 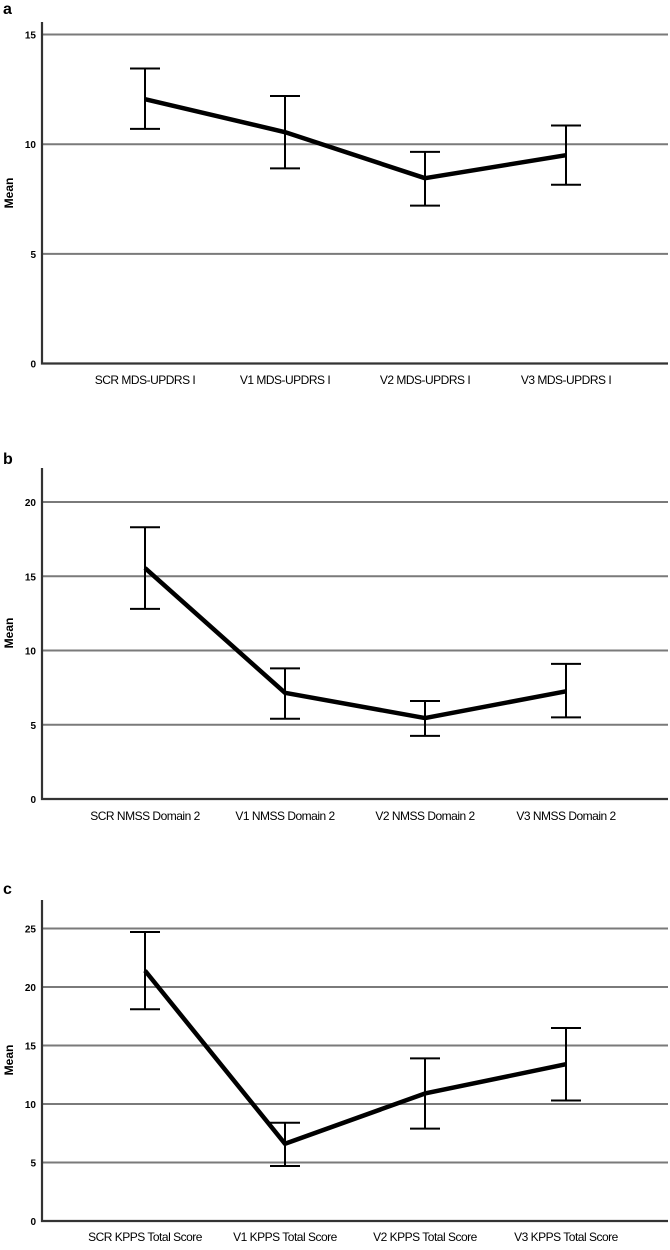 I want to click on panel-letter-c: c, so click(x=7, y=889).